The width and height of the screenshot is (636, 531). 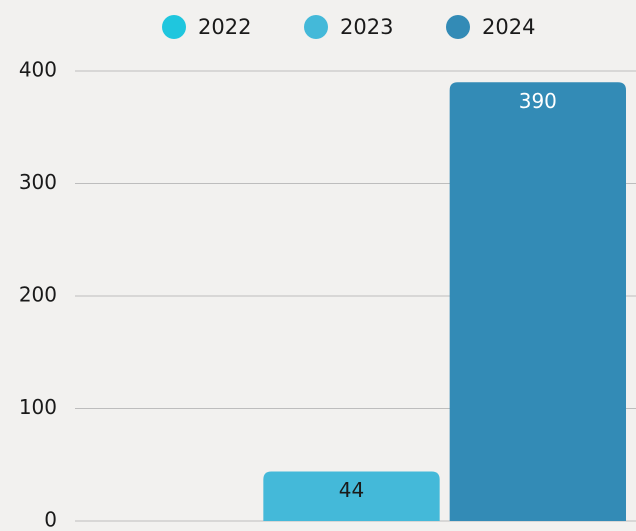 I want to click on legend-label: 2022, so click(x=224, y=27).